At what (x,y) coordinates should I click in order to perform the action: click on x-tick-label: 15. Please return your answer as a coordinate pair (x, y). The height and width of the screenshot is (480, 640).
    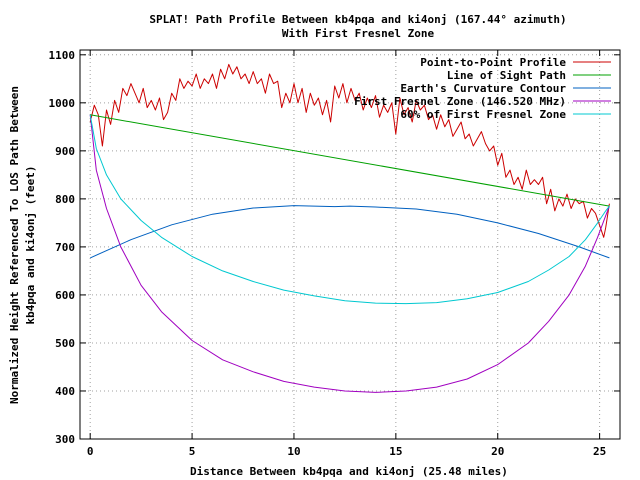
    Looking at the image, I should click on (395, 451).